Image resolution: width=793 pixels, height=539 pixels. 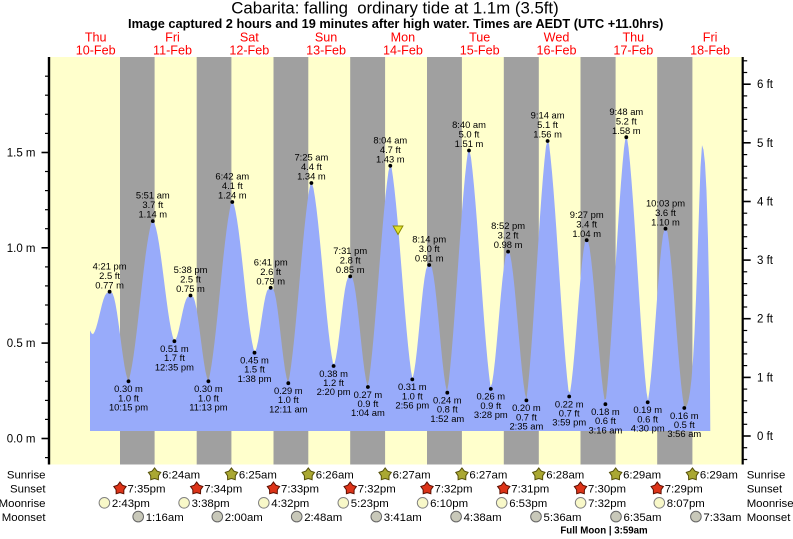 I want to click on svg-text: 12:35 pm, so click(x=174, y=366).